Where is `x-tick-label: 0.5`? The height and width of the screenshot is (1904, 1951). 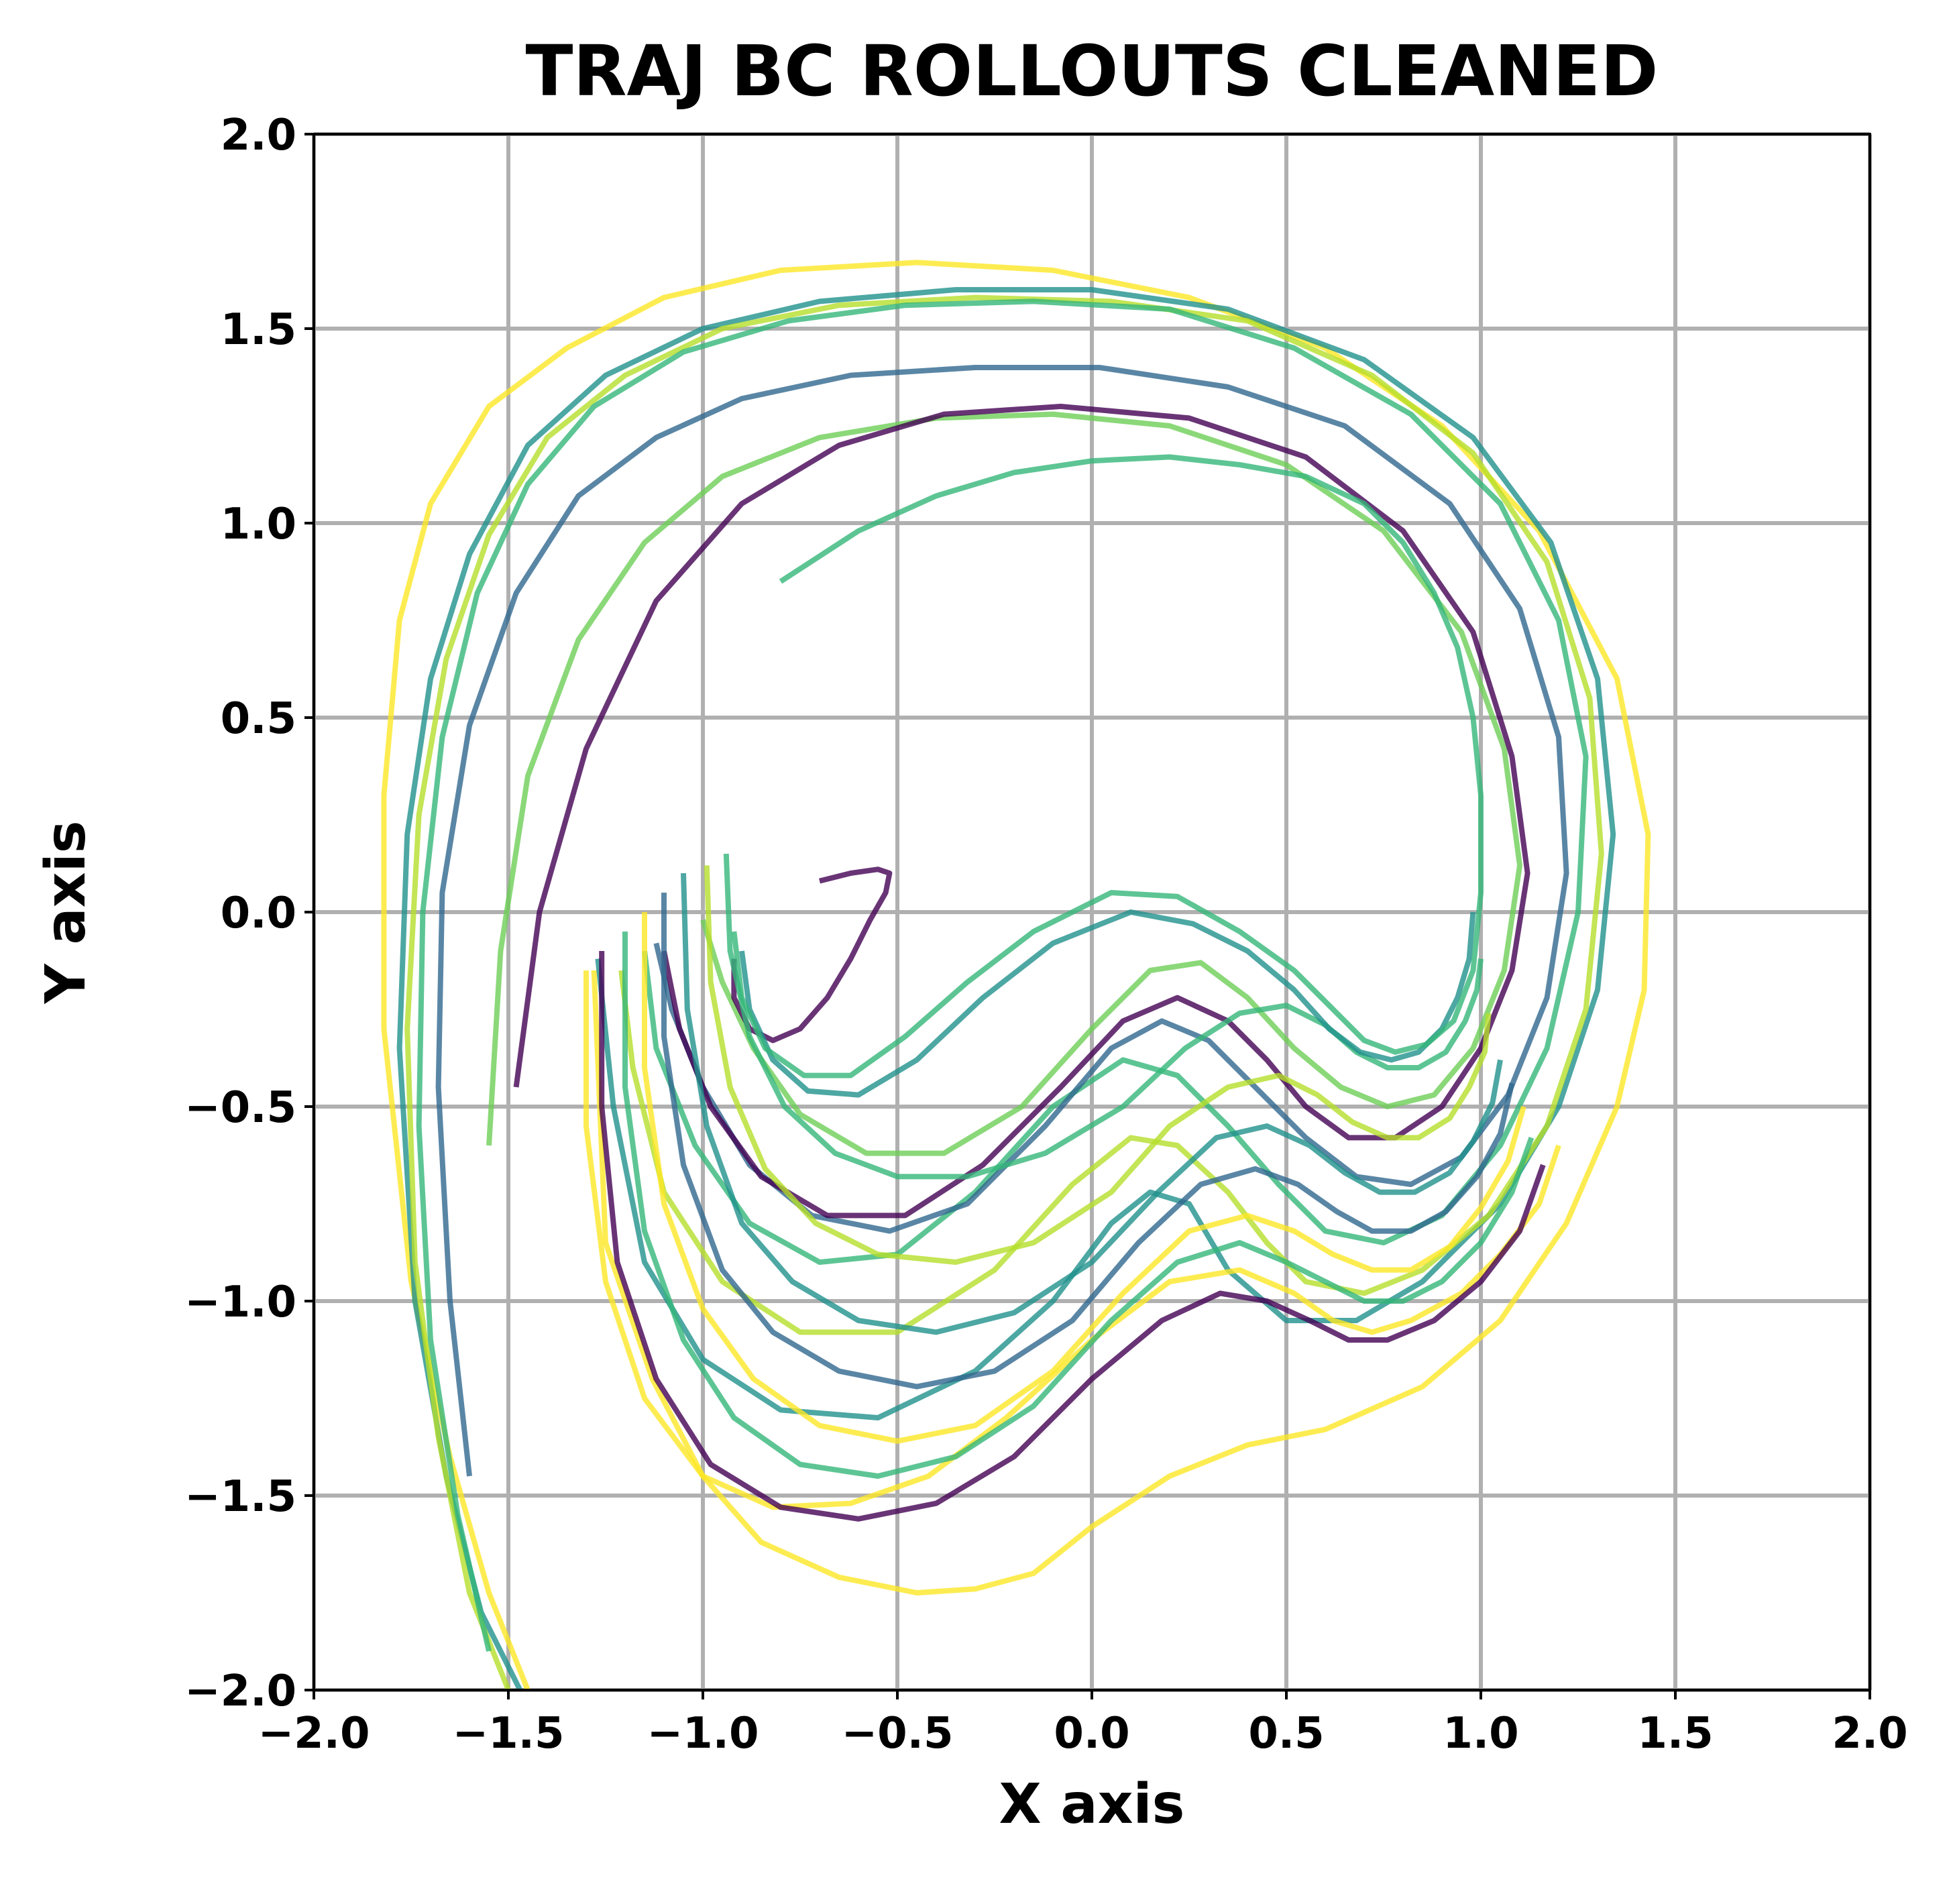 x-tick-label: 0.5 is located at coordinates (1286, 1733).